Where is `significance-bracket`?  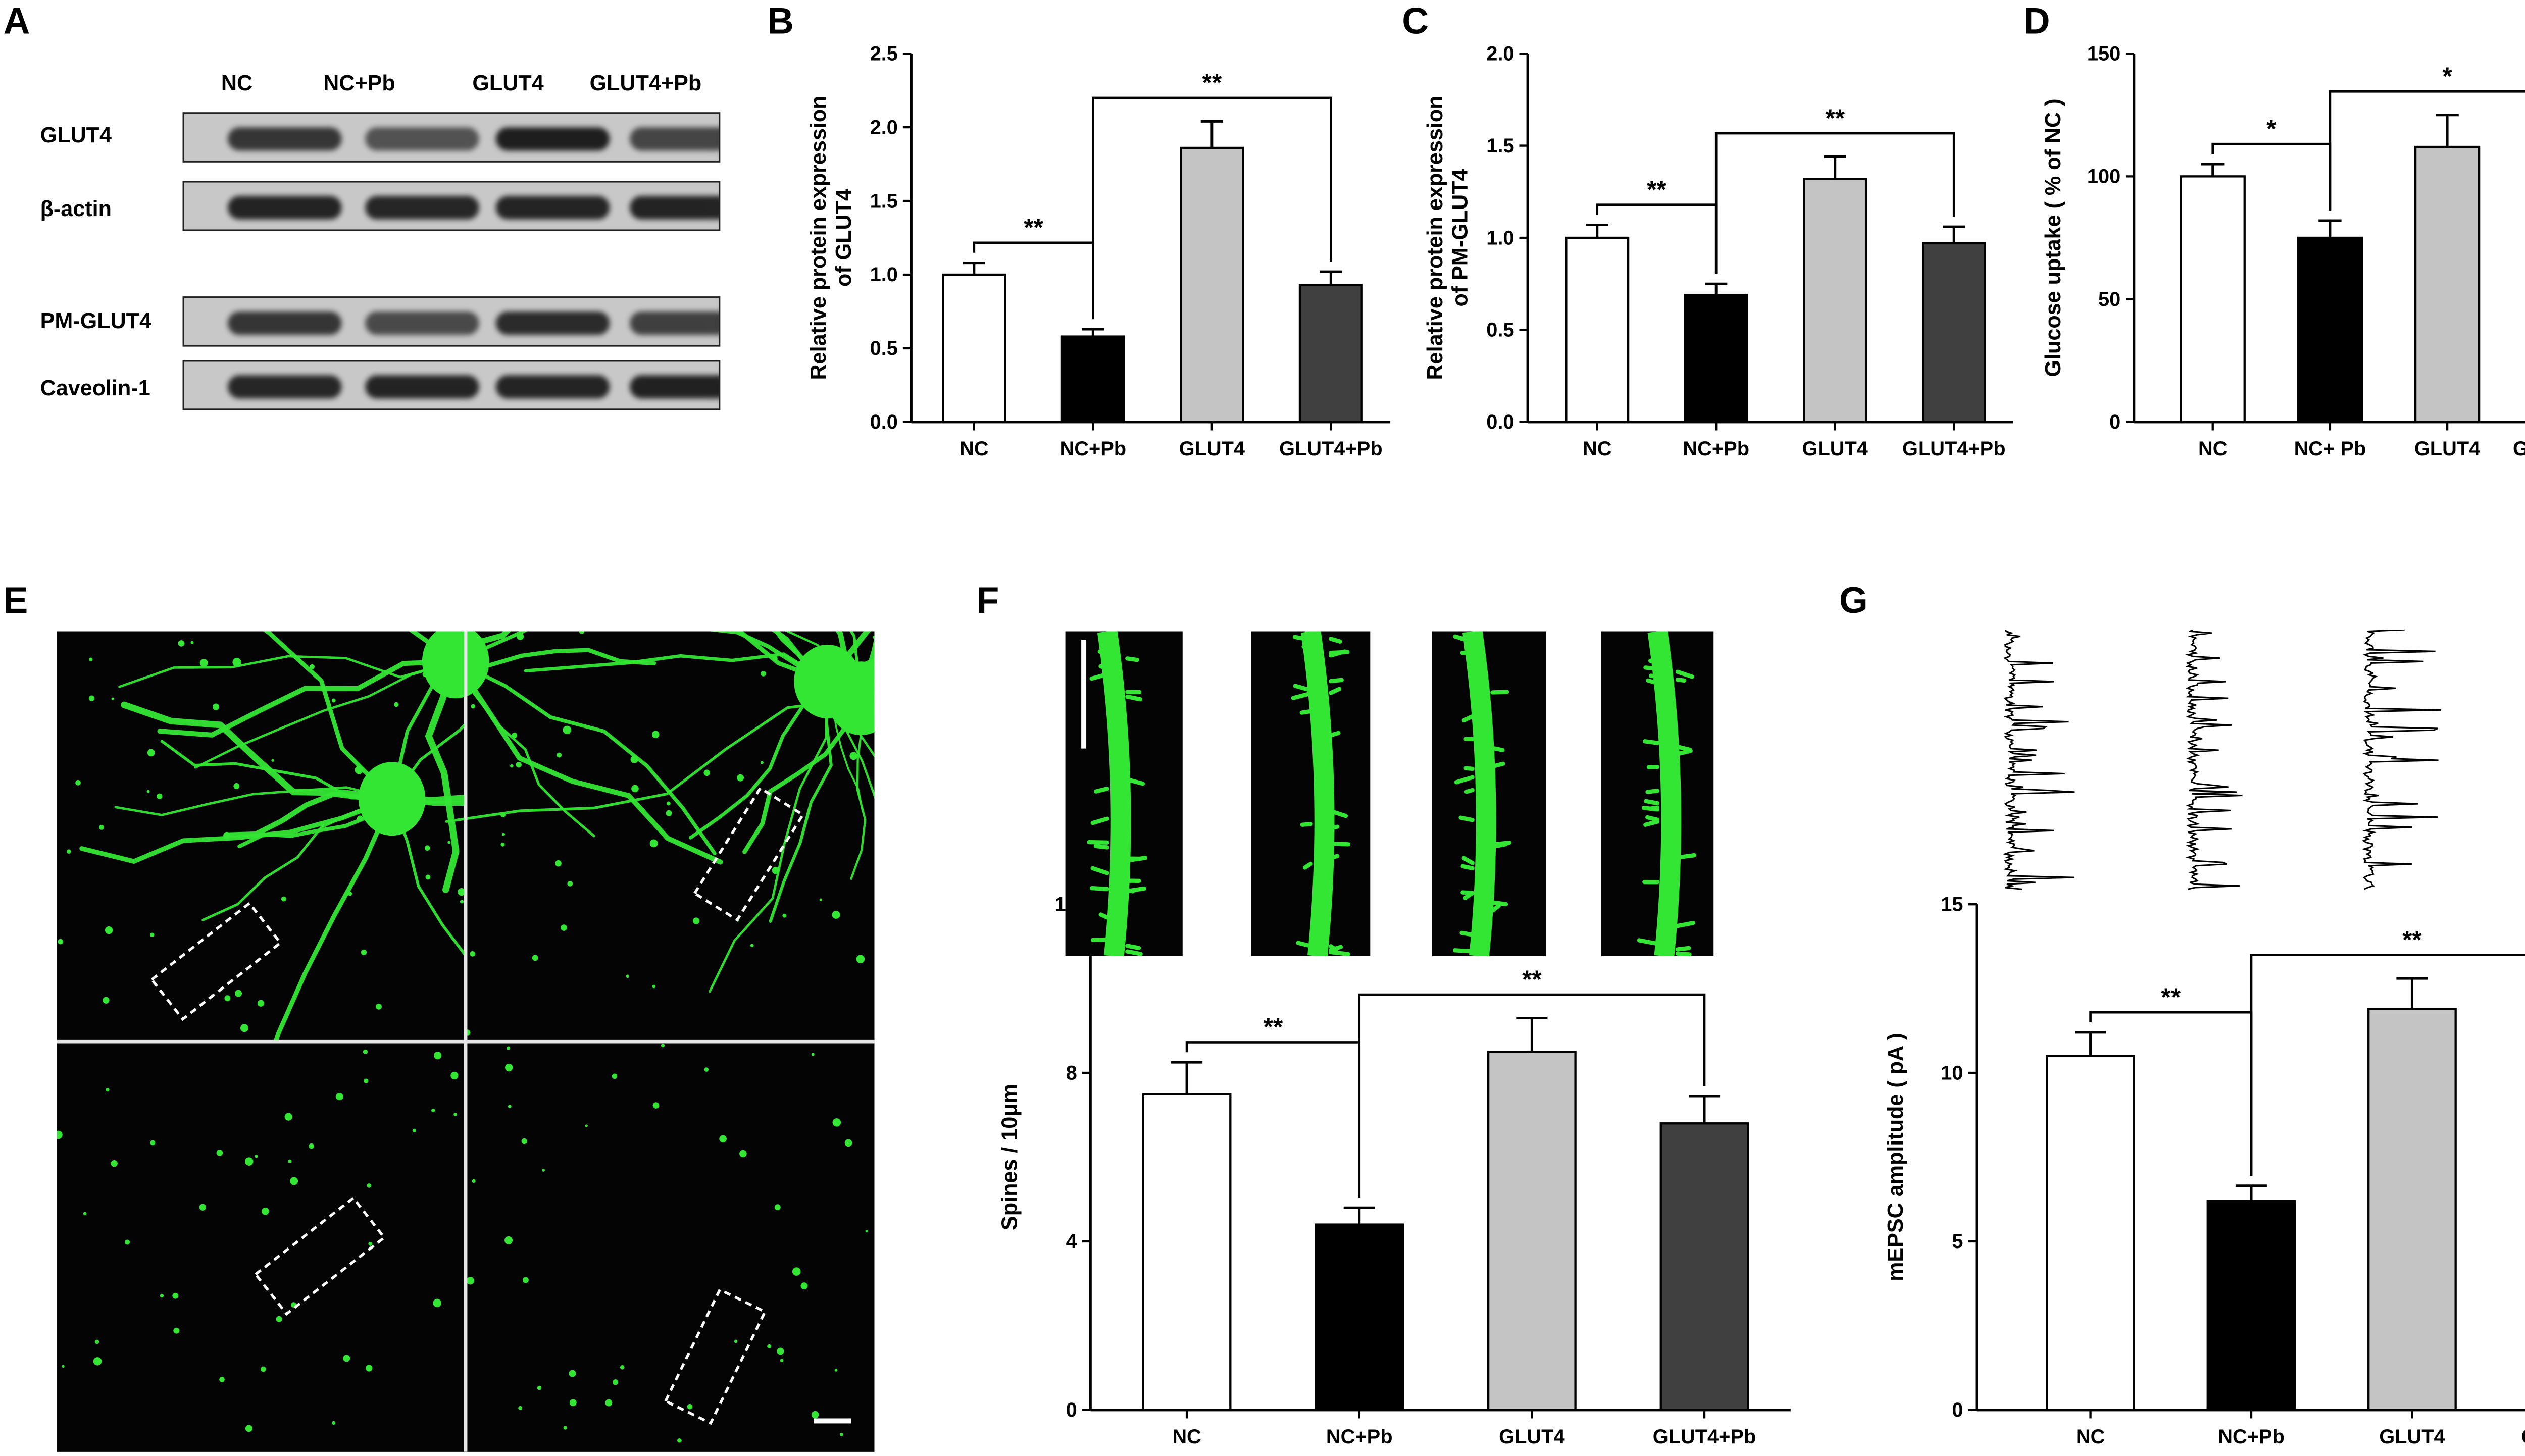 significance-bracket is located at coordinates (1211, 208).